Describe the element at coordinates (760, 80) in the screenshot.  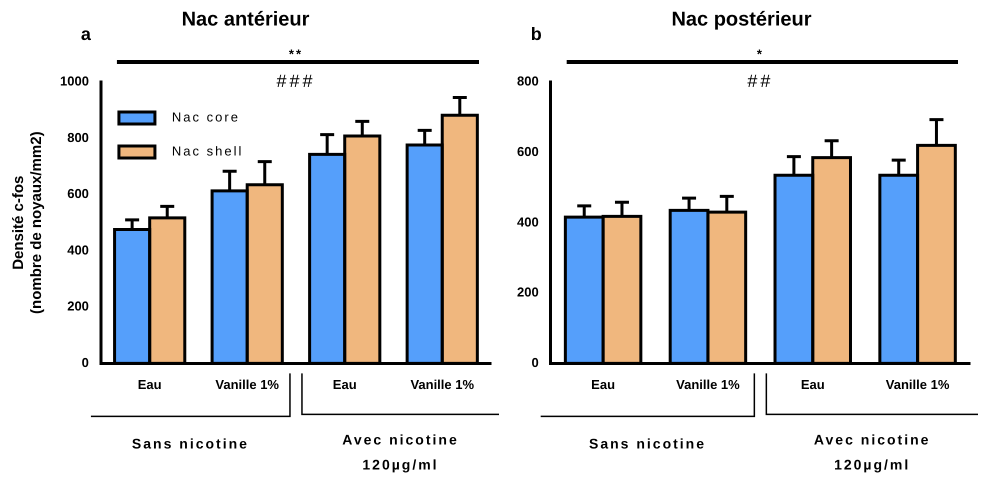
I see `annotation: ##` at that location.